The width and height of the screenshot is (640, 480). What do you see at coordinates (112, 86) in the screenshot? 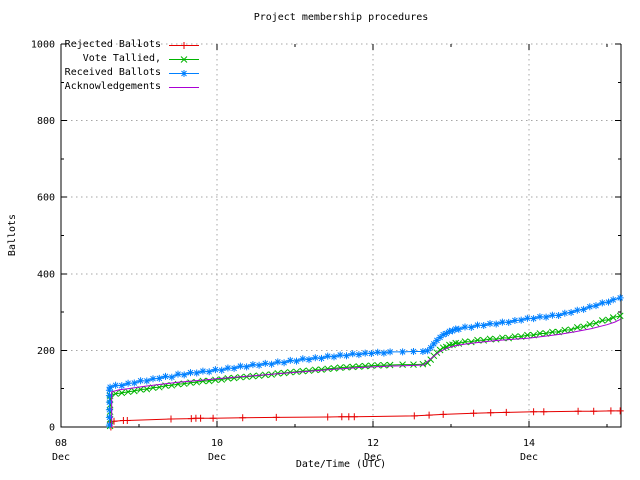
I see `legend-label: Acknowledgements` at bounding box center [112, 86].